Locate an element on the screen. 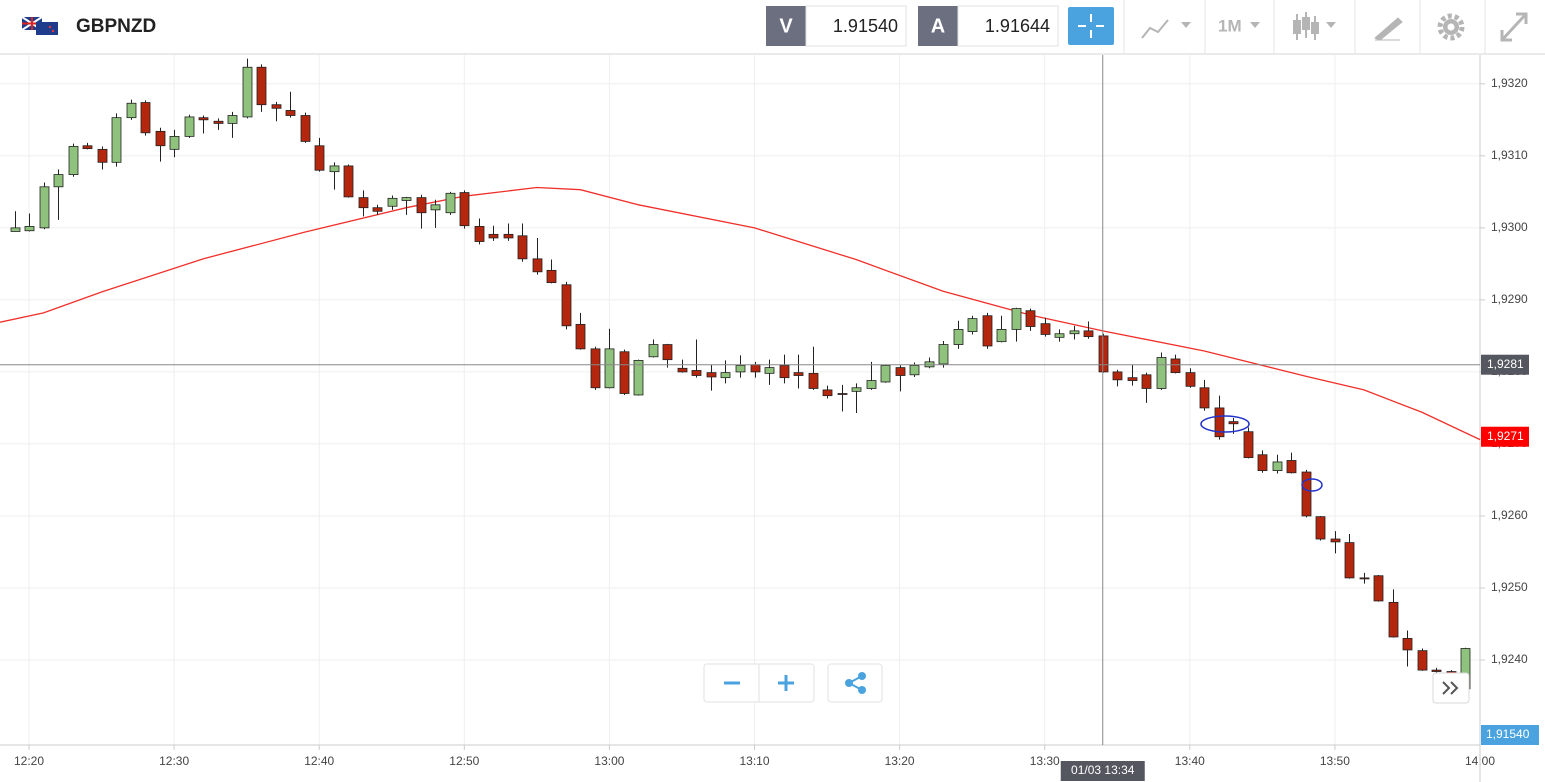  x-tick-label: 13:10 is located at coordinates (754, 761).